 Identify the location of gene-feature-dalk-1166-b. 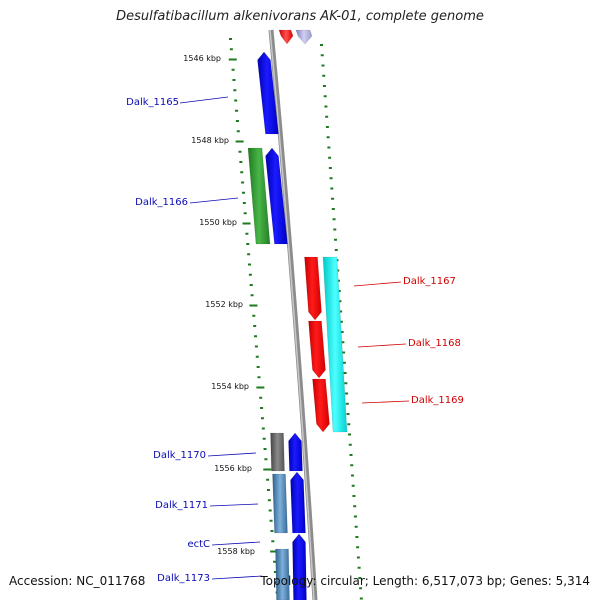
(276, 196).